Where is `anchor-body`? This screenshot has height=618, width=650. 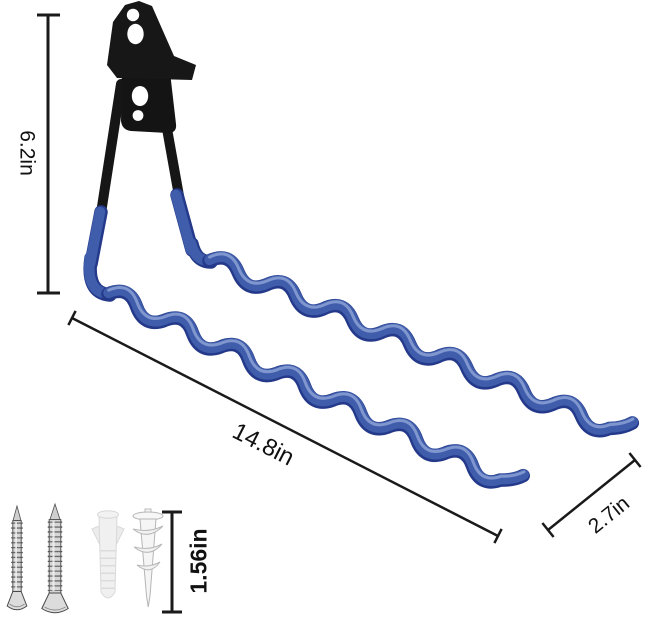 anchor-body is located at coordinates (108, 557).